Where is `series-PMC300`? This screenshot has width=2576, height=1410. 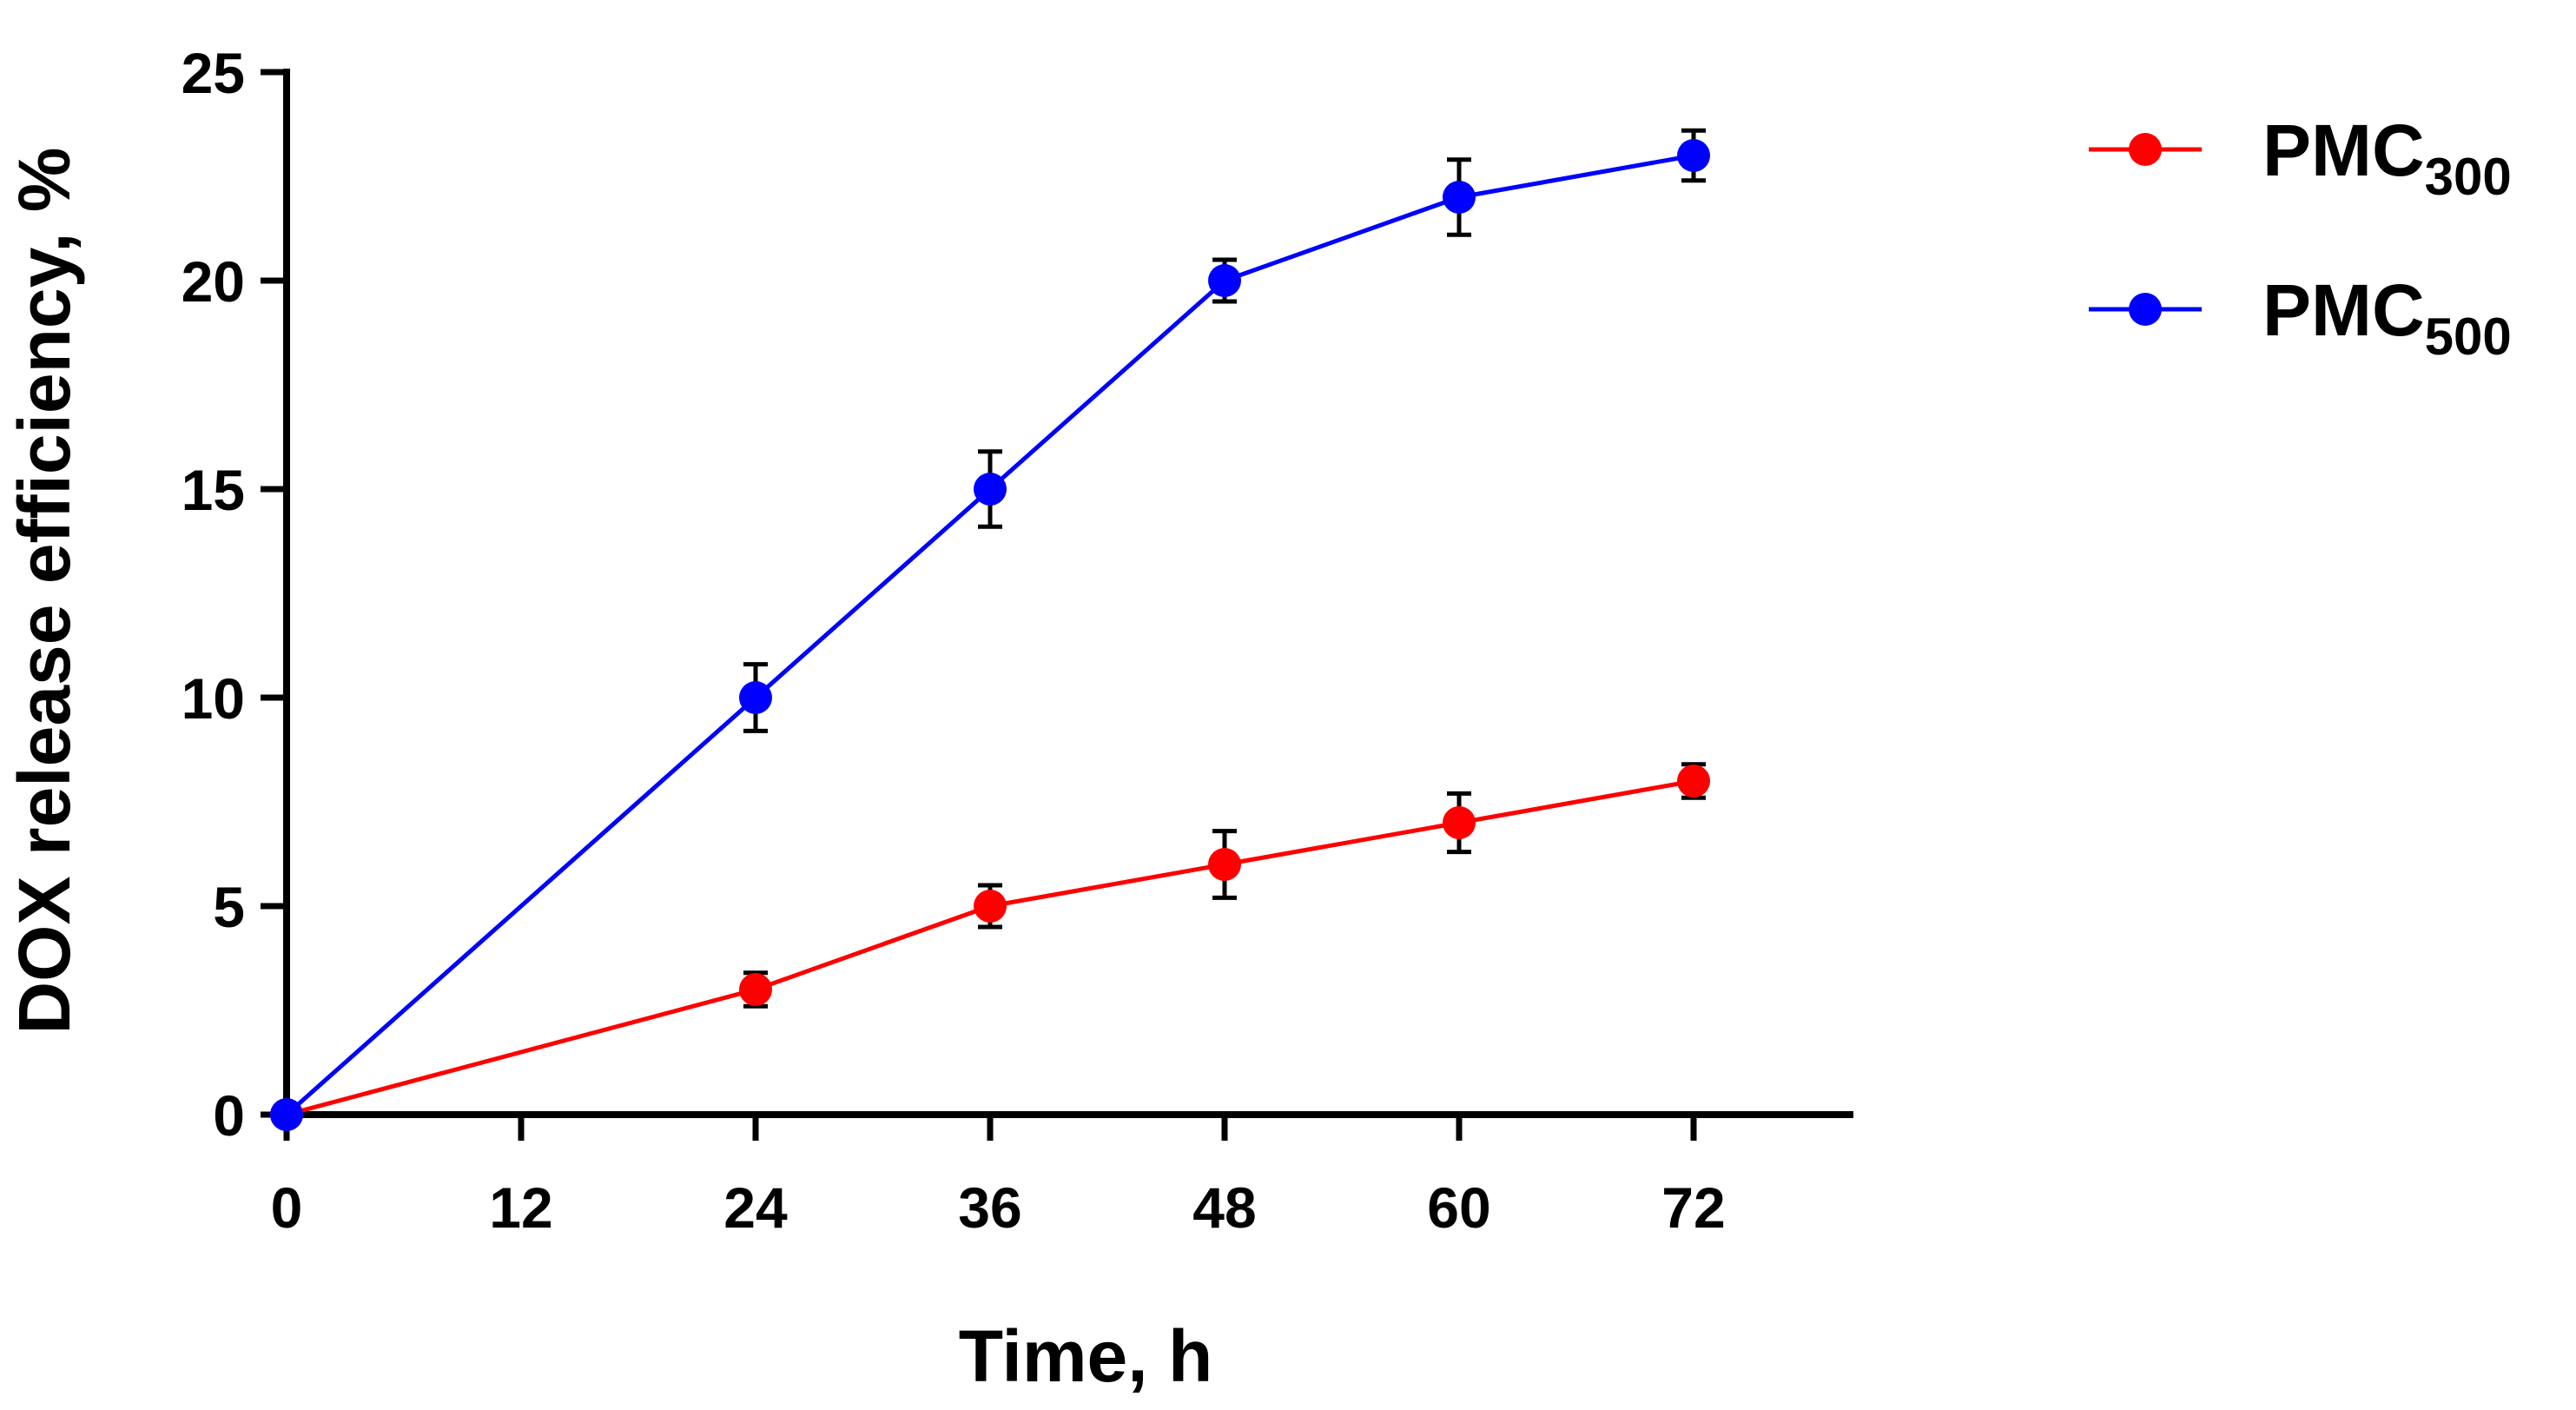
series-PMC300 is located at coordinates (990, 946).